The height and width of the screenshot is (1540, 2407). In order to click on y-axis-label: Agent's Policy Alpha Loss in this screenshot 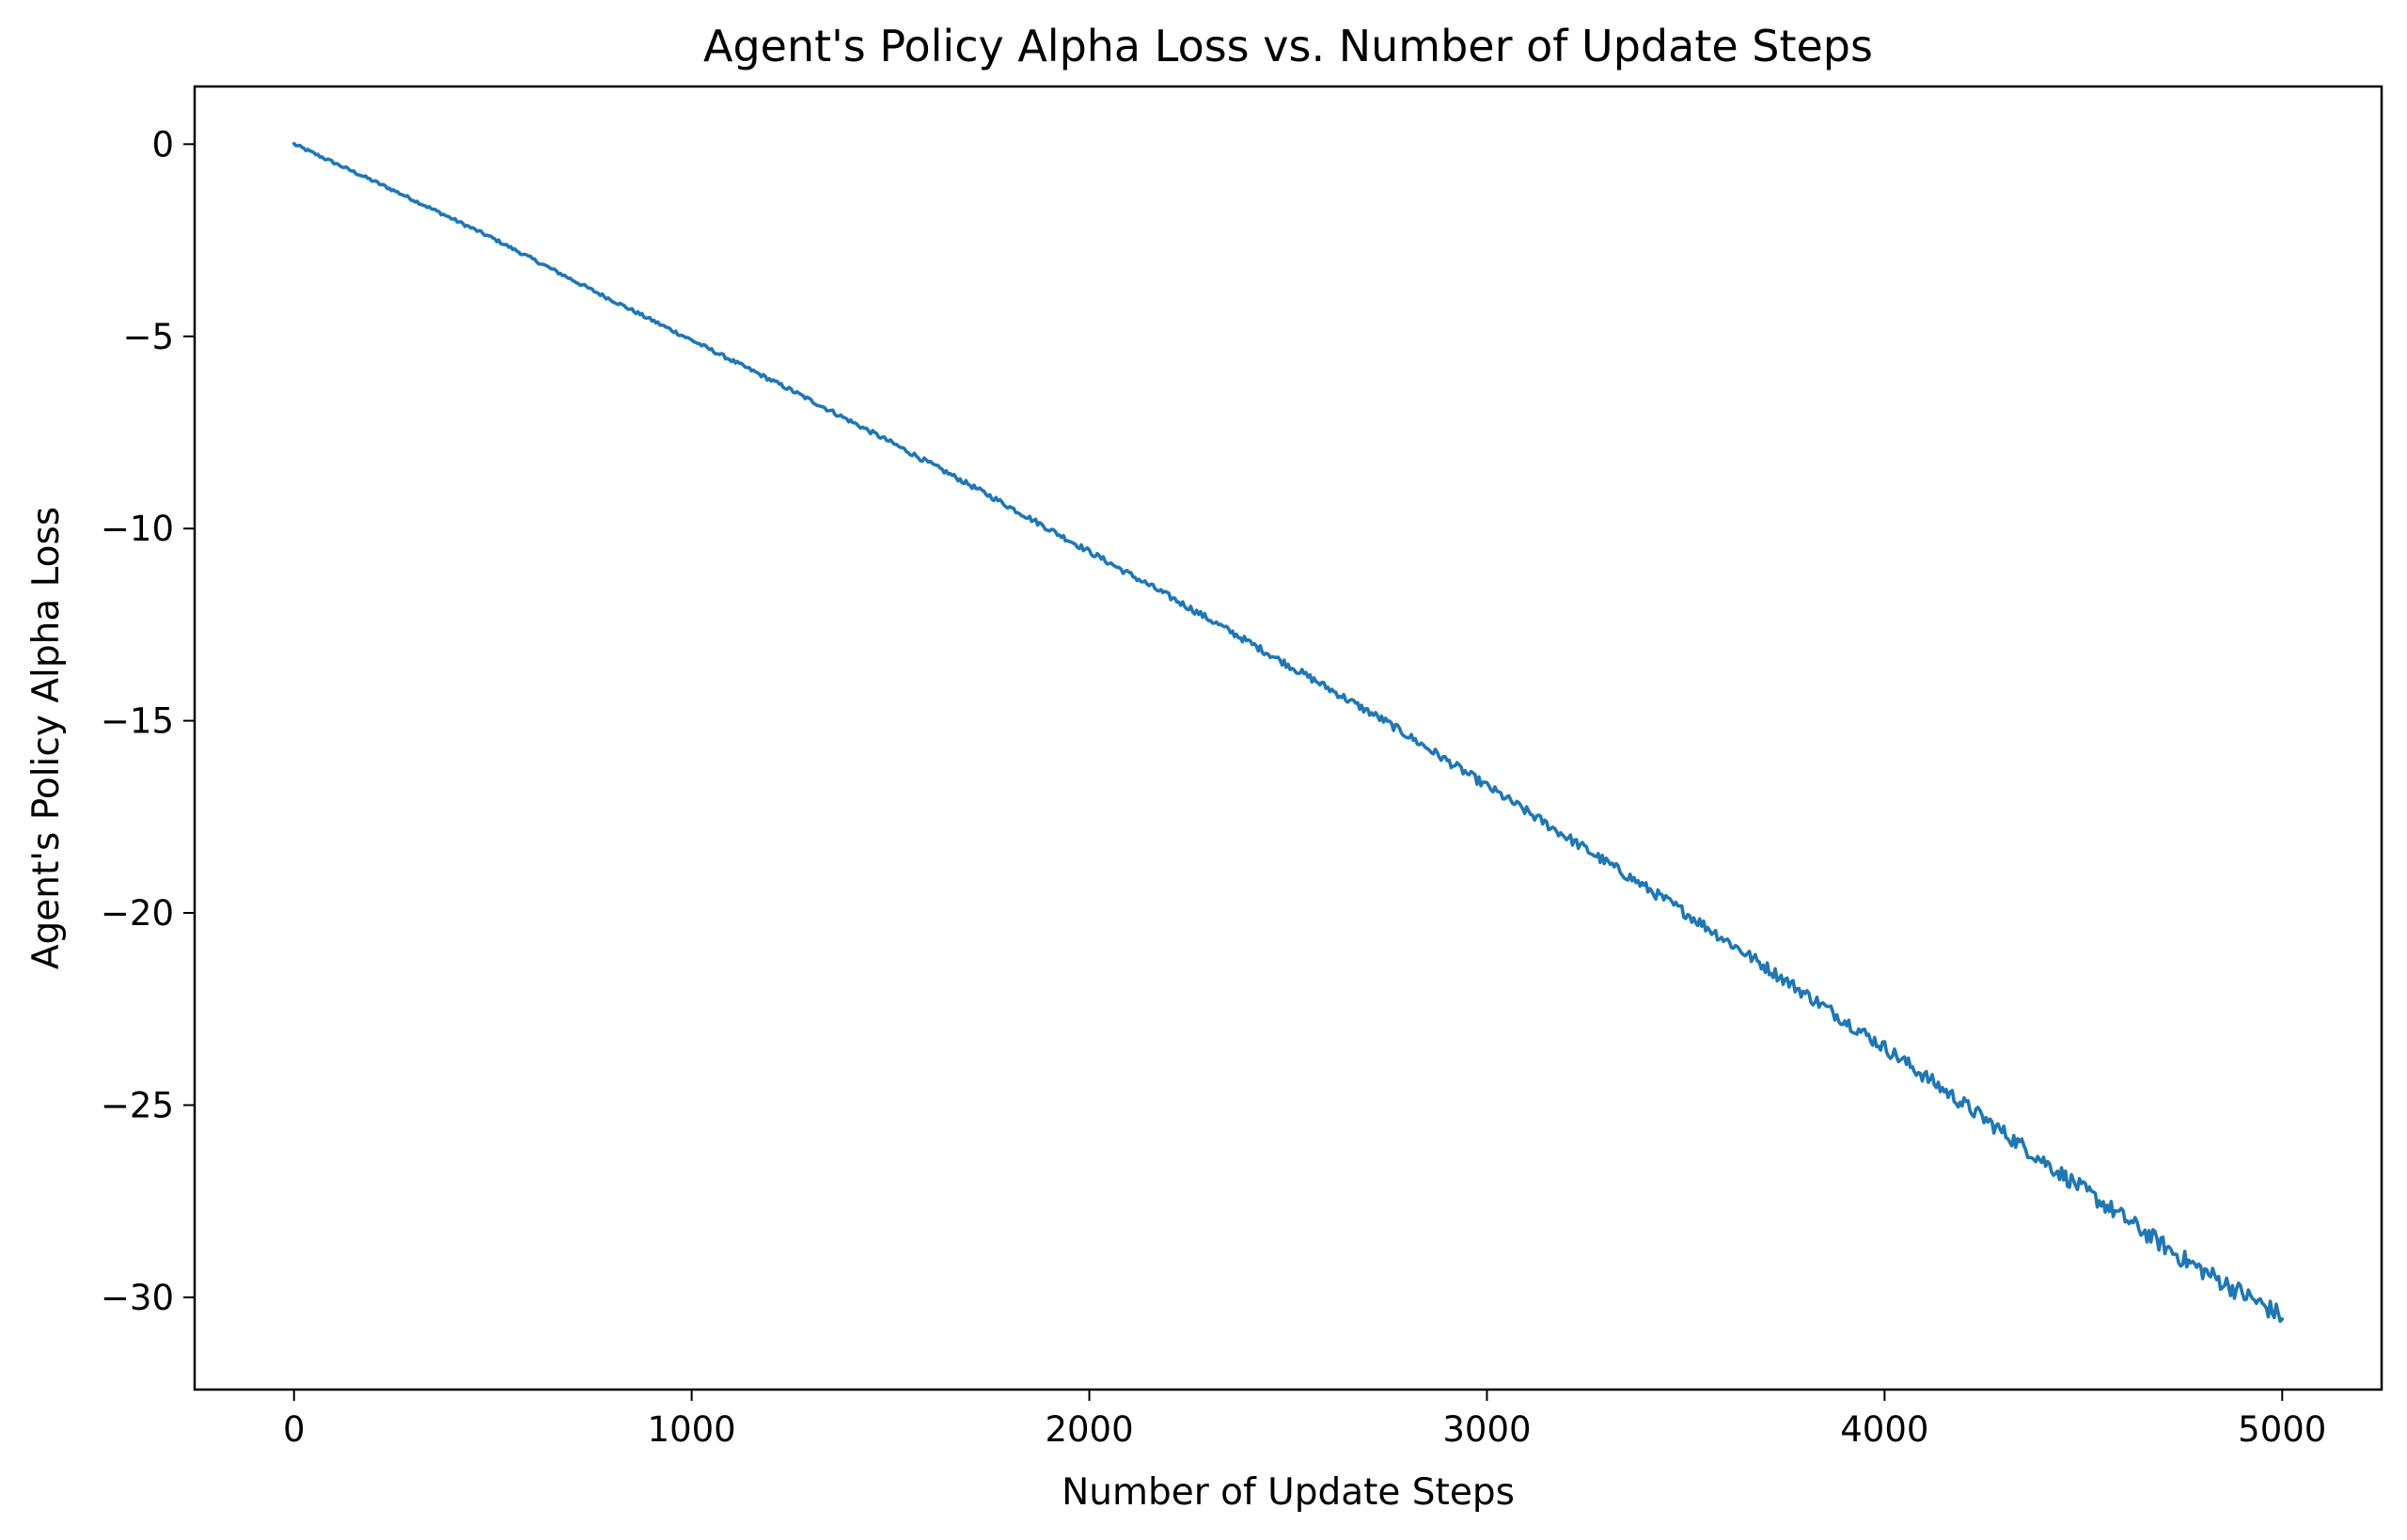, I will do `click(46, 738)`.